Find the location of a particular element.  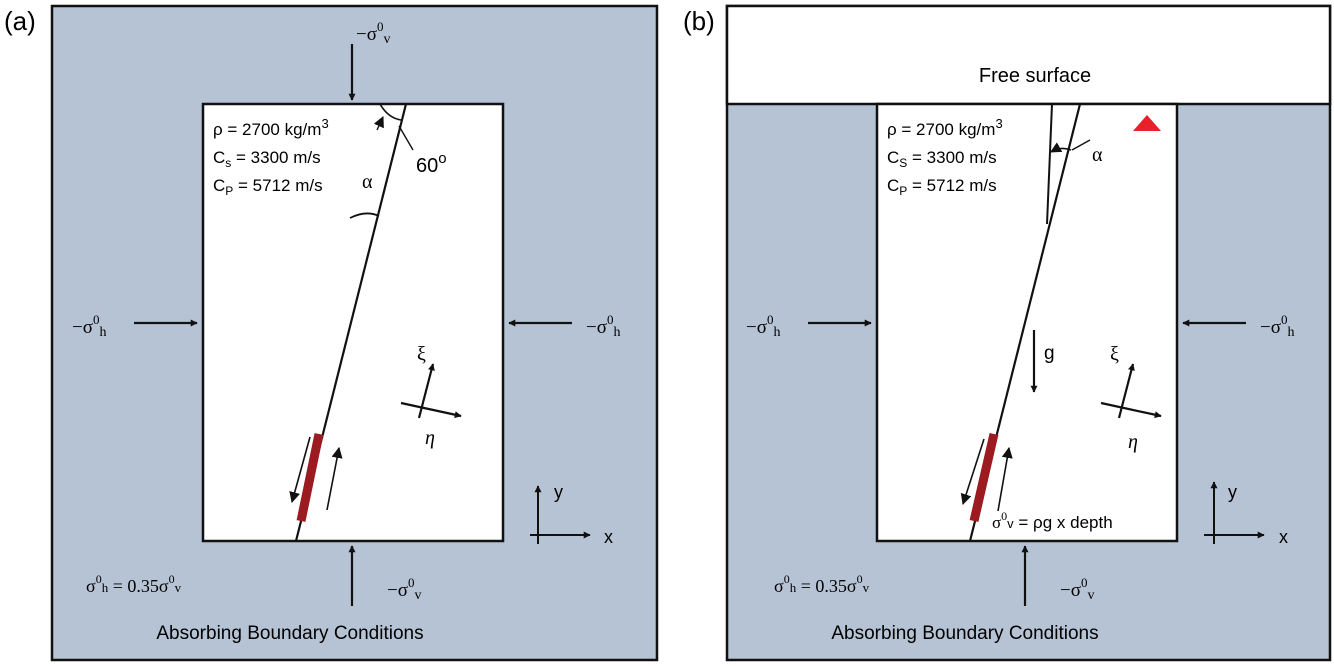

panel-a-sigma-h-right: −σ0h is located at coordinates (603, 326).